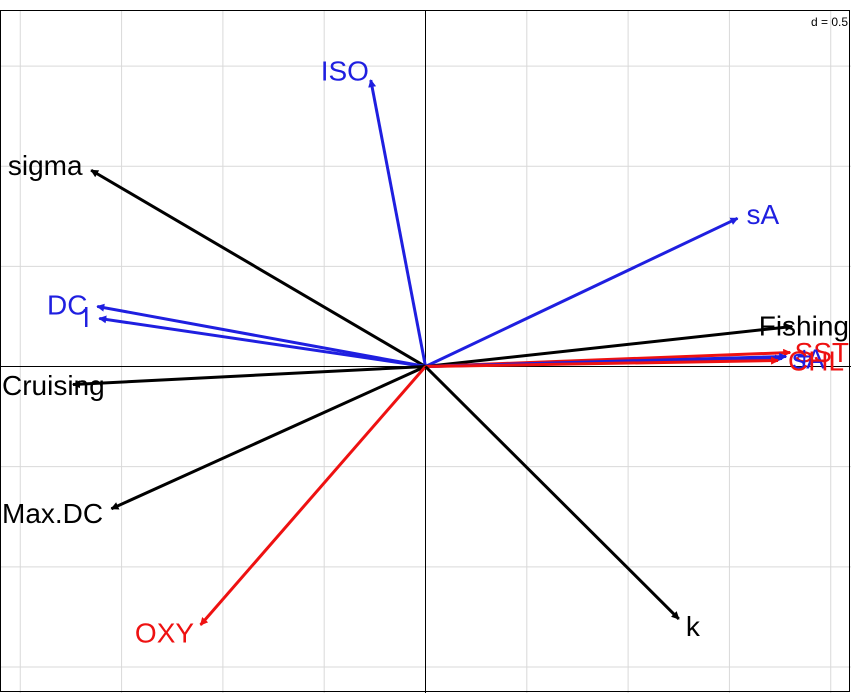  I want to click on vector-label: CHL, so click(816, 360).